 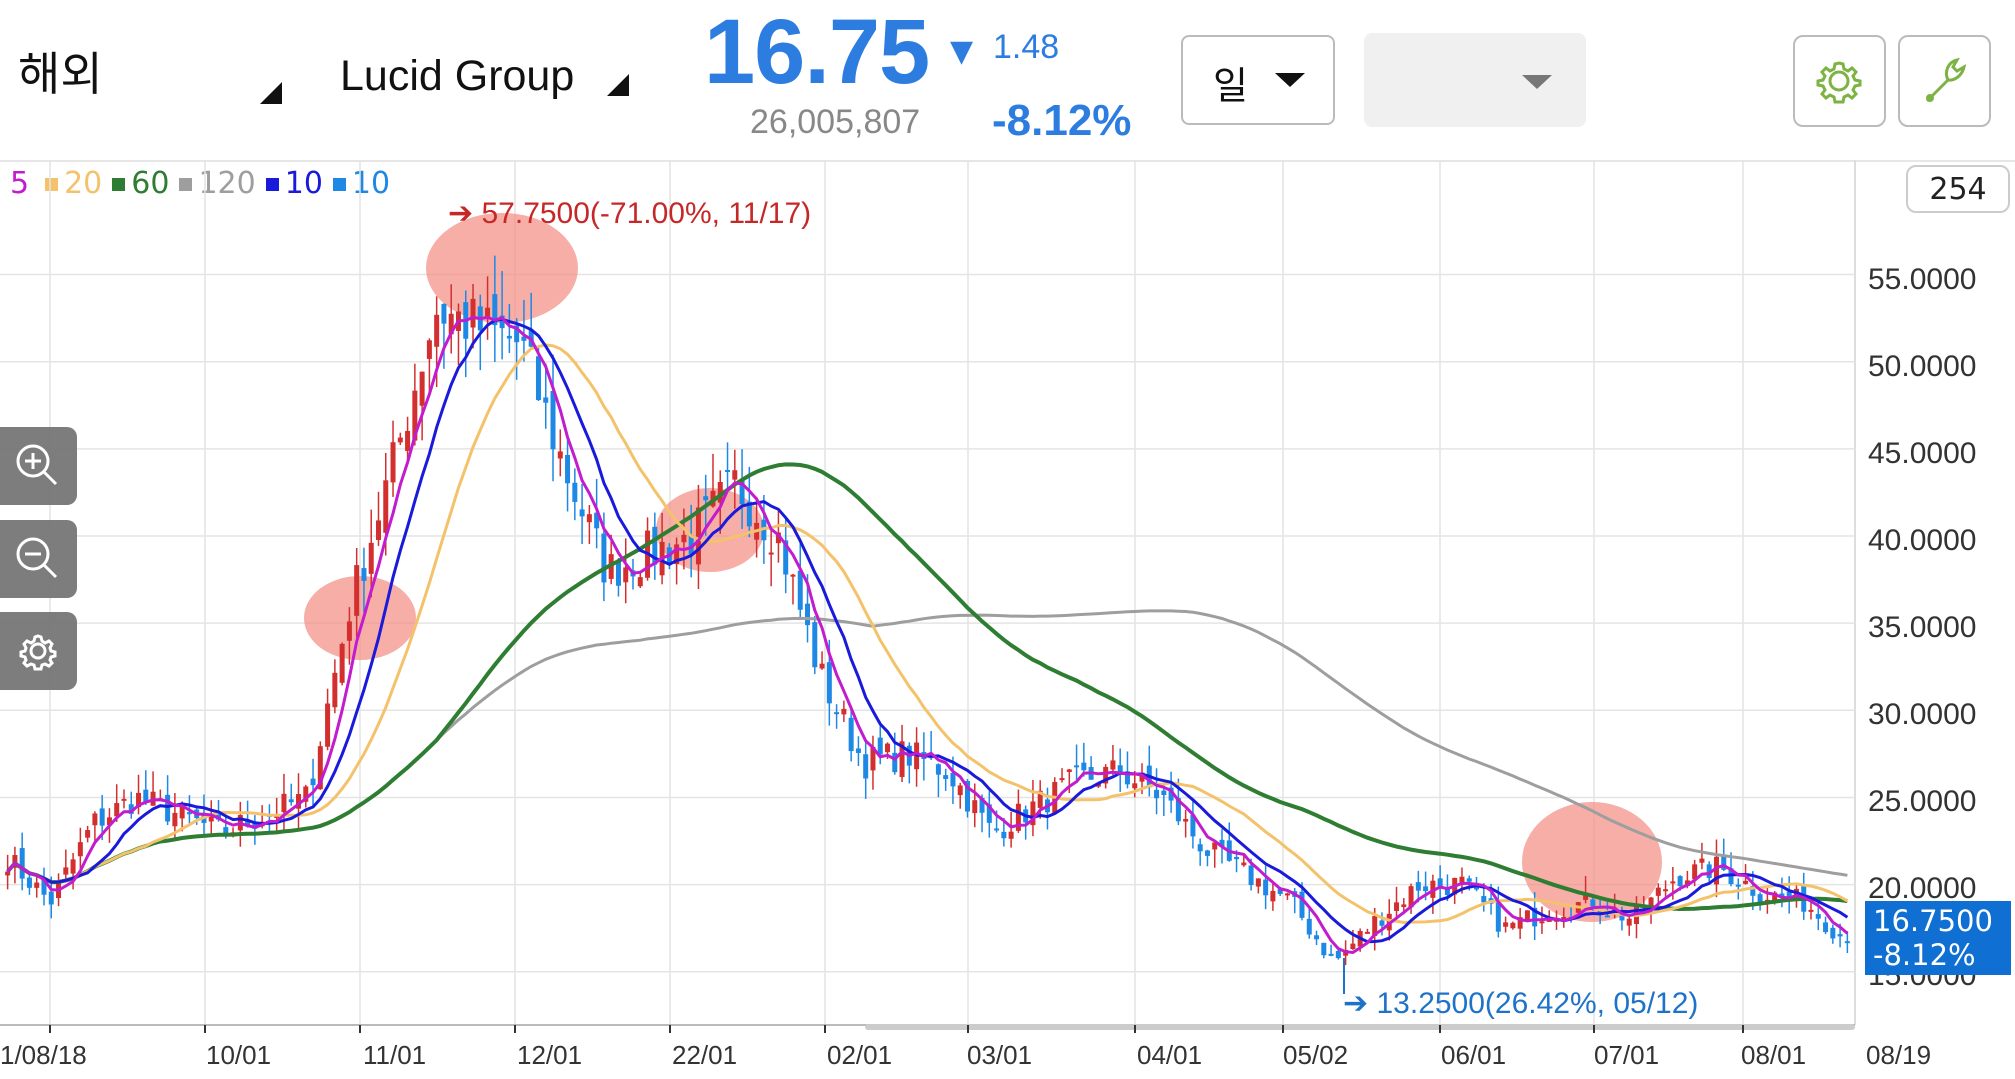 What do you see at coordinates (1958, 189) in the screenshot?
I see `bar-count: 254` at bounding box center [1958, 189].